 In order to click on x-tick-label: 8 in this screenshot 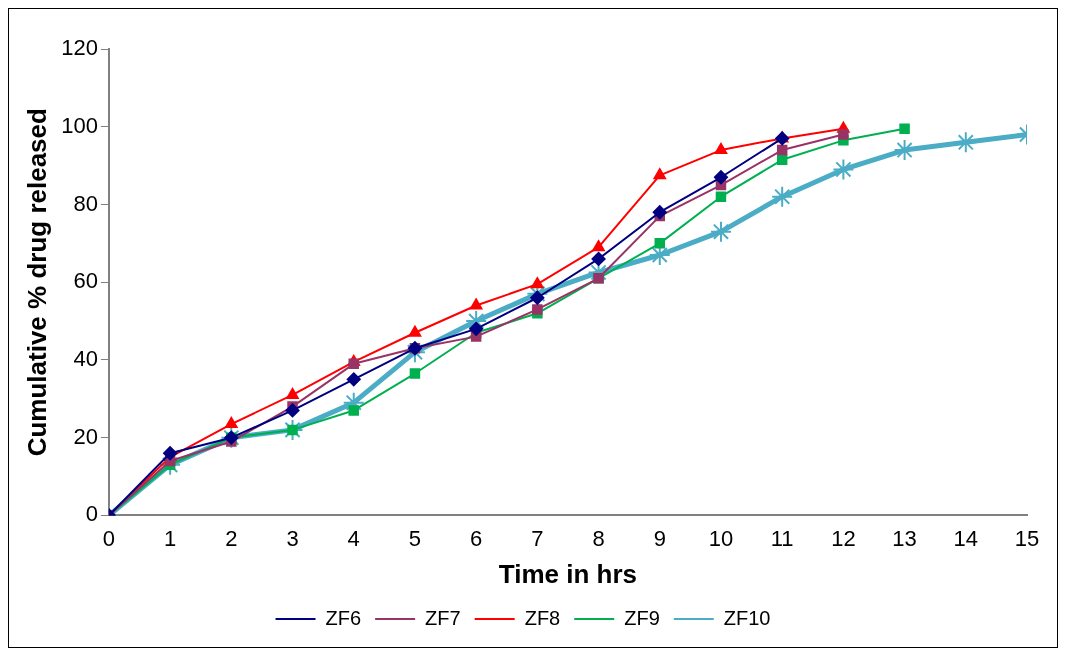, I will do `click(598, 538)`.